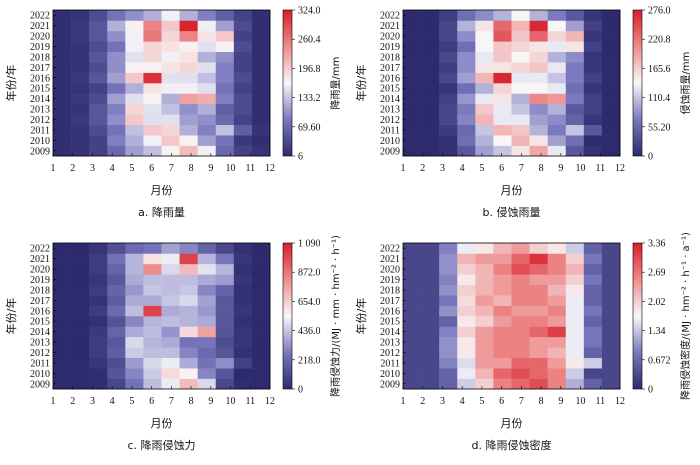 This screenshot has height=465, width=700. I want to click on colorbar-tick-label: 0, so click(650, 157).